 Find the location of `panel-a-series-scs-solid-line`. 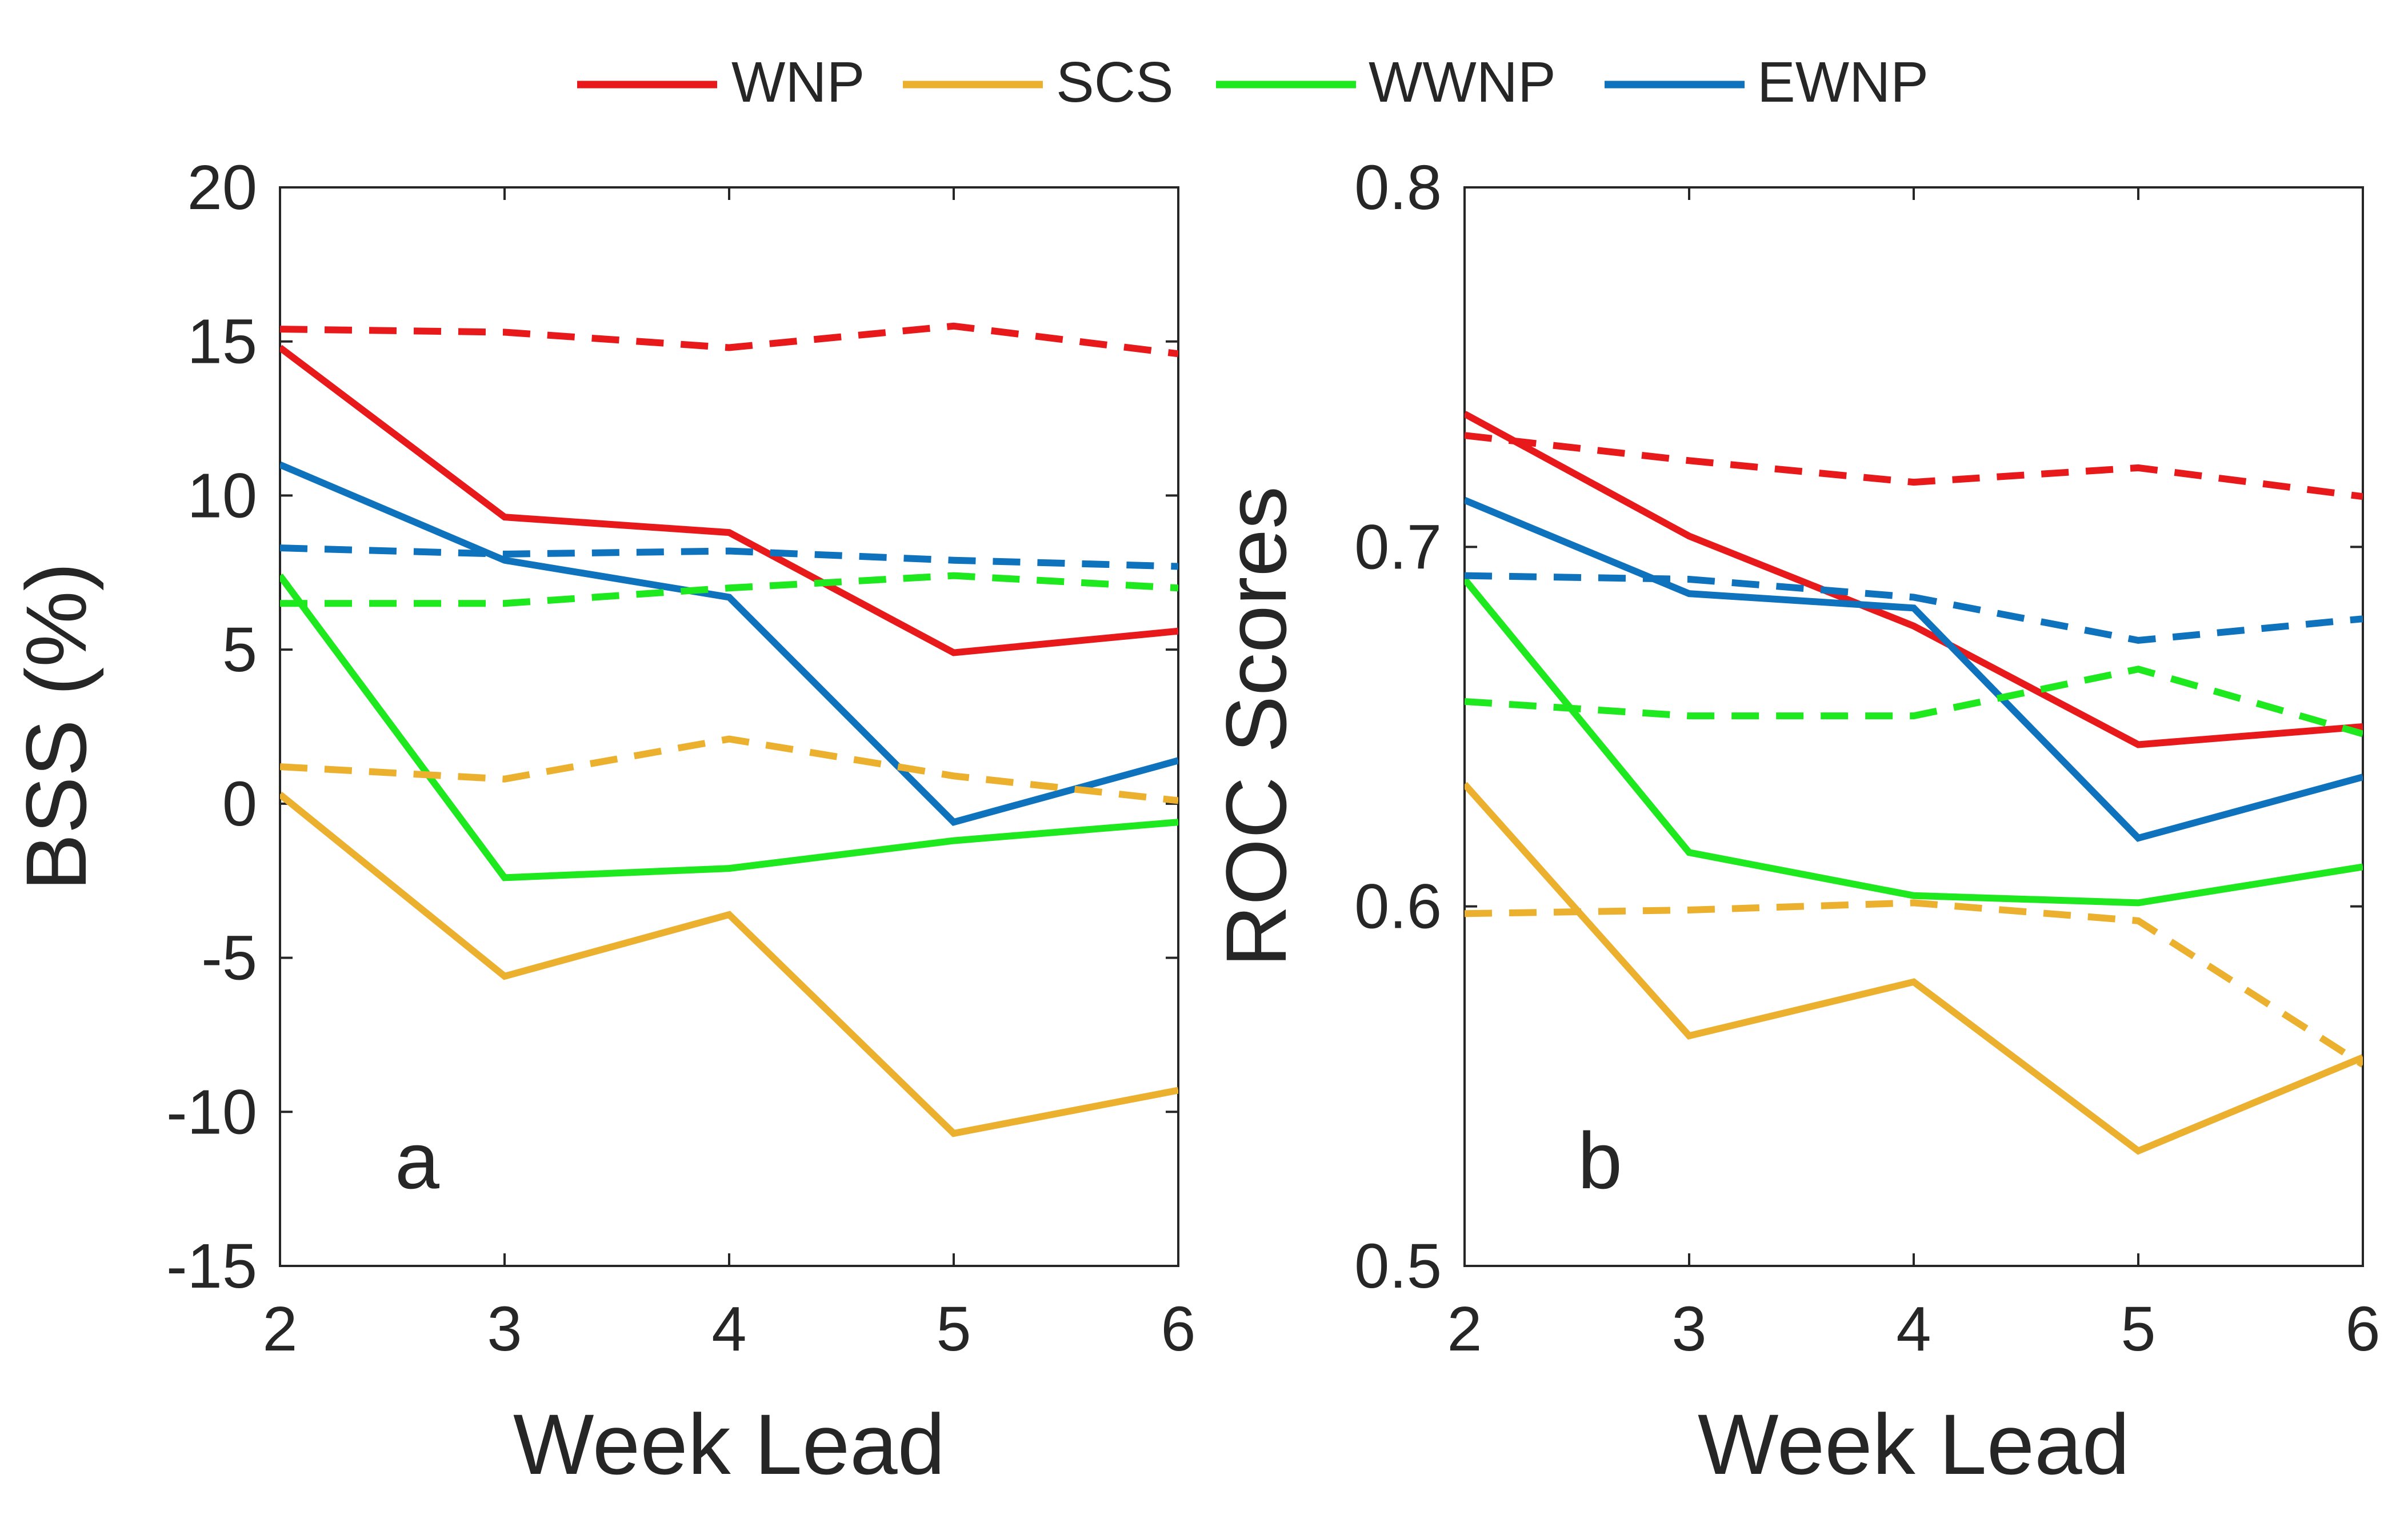

panel-a-series-scs-solid-line is located at coordinates (729, 964).